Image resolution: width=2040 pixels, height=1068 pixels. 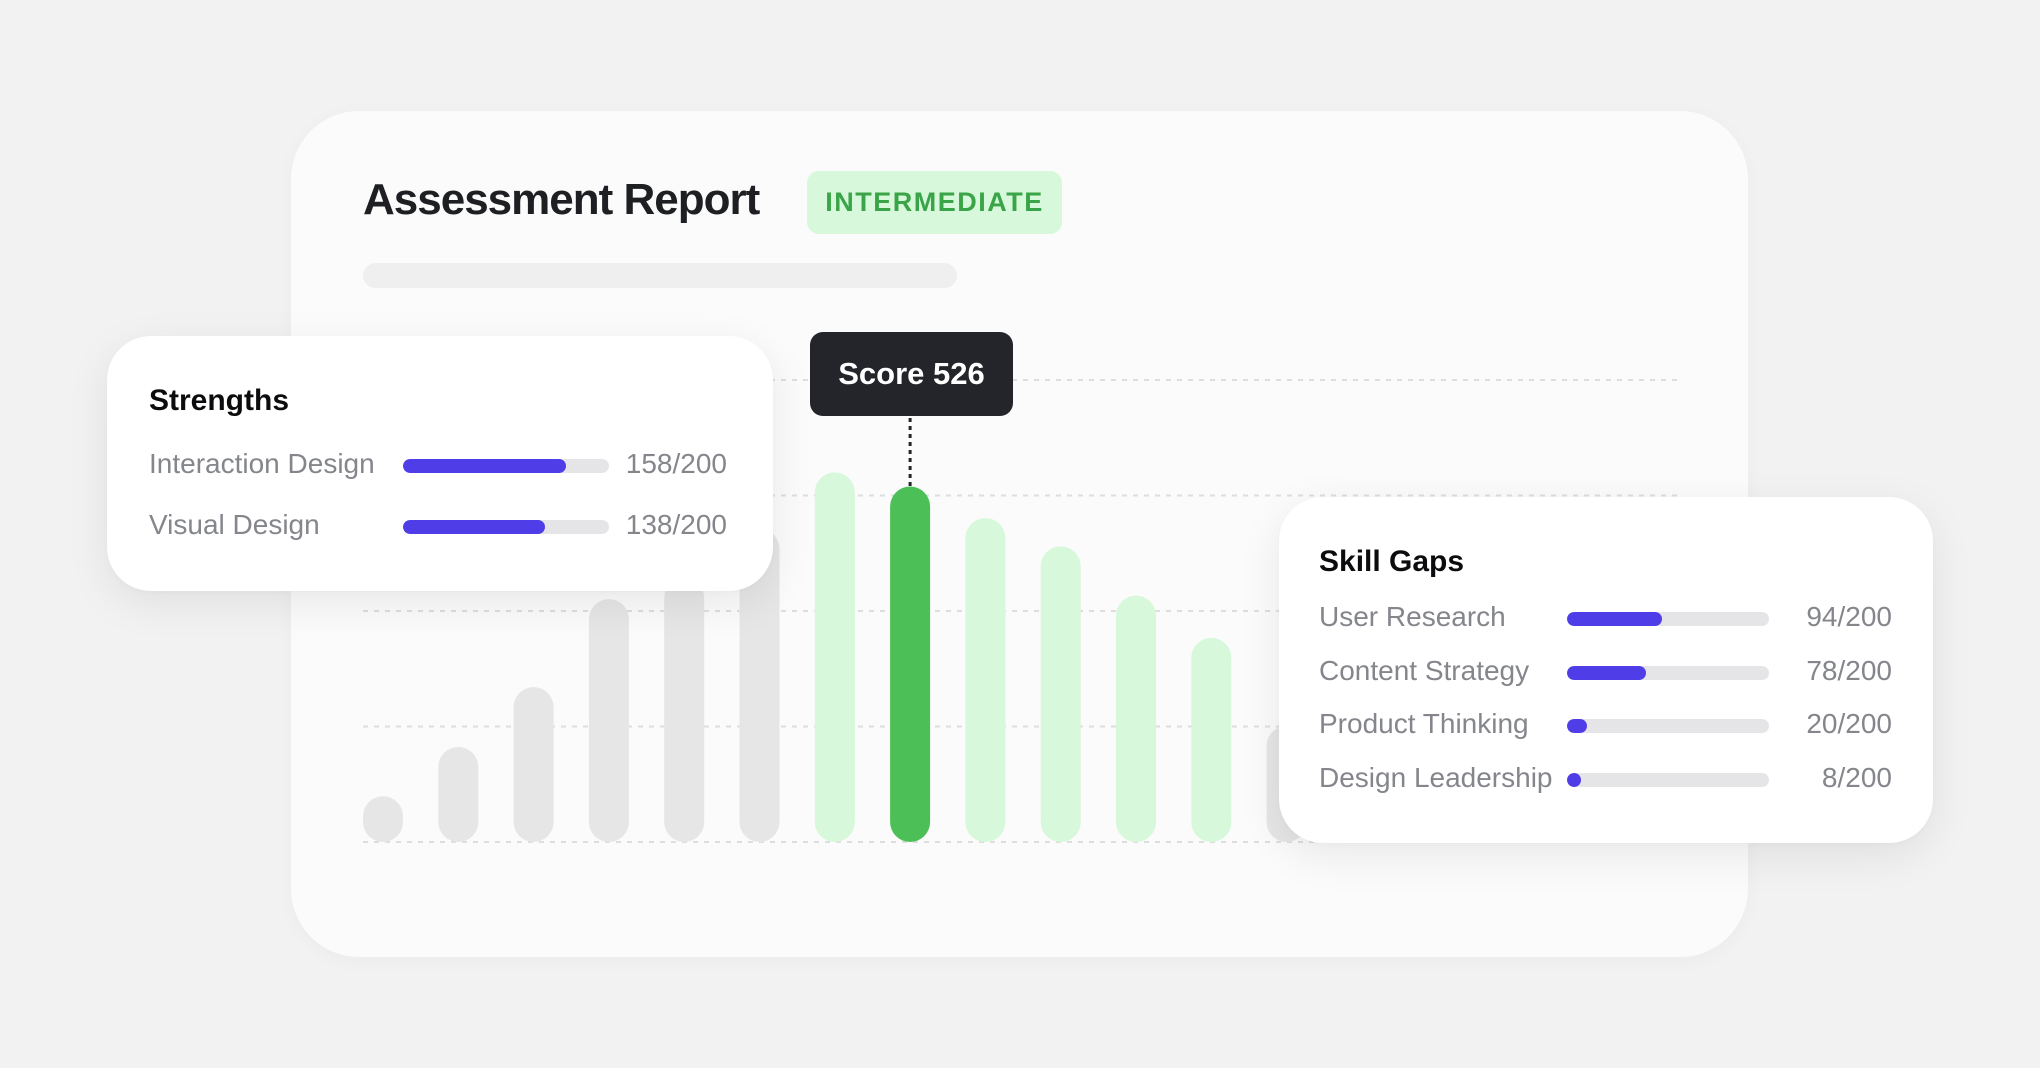 I want to click on skill-label: Visual Design, so click(x=234, y=524).